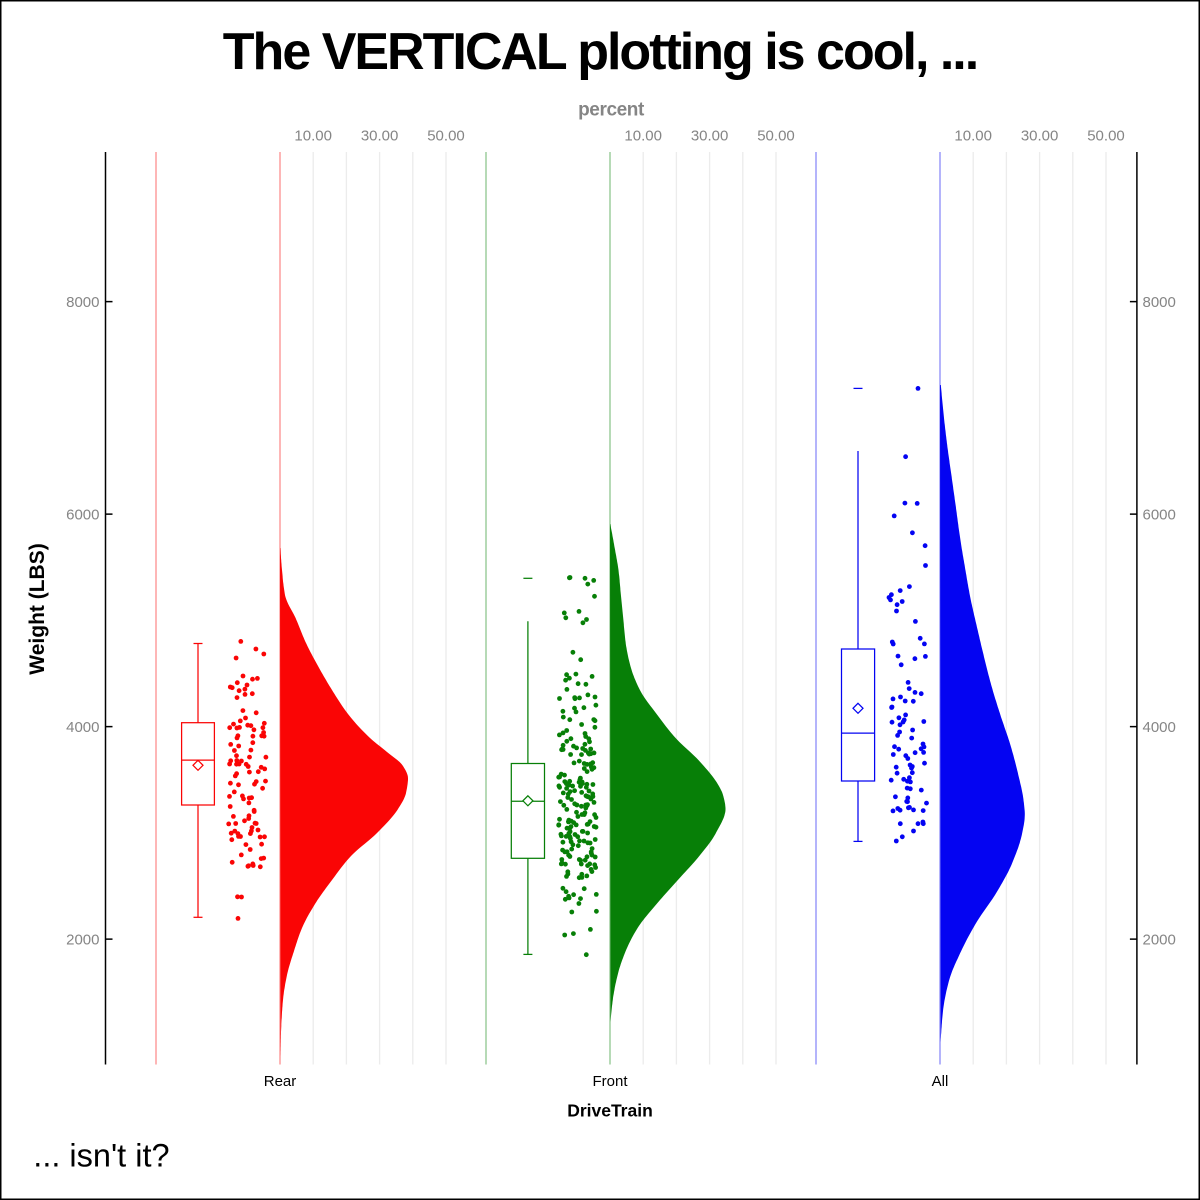 This screenshot has height=1200, width=1200. I want to click on svg-text: The VERTICAL plotting is cool,, so click(600, 52).